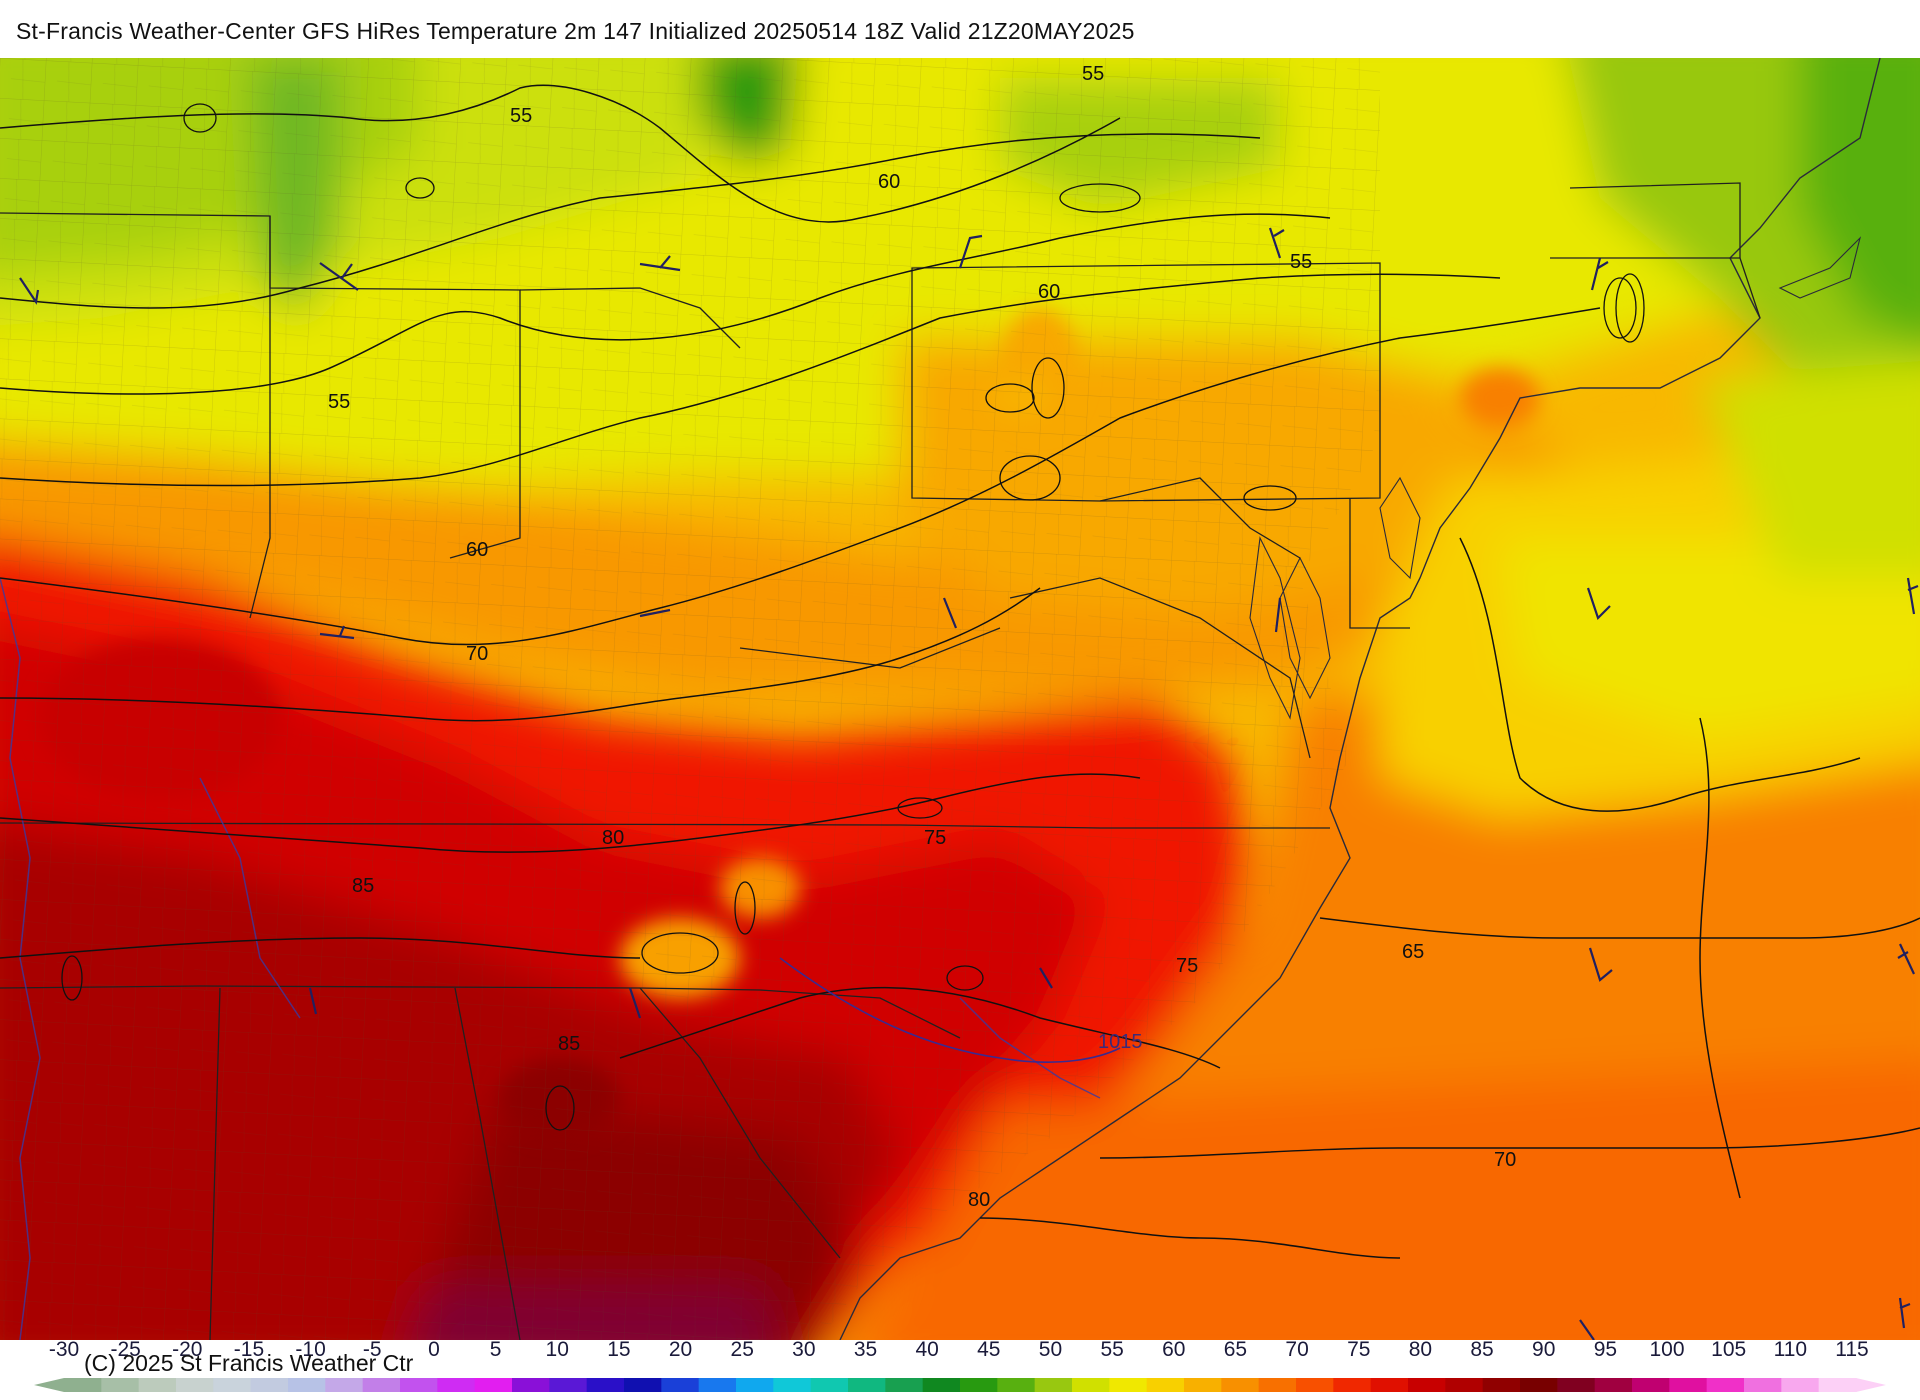 This screenshot has width=1920, height=1400. What do you see at coordinates (619, 1349) in the screenshot?
I see `colorbar-tick-label: 15` at bounding box center [619, 1349].